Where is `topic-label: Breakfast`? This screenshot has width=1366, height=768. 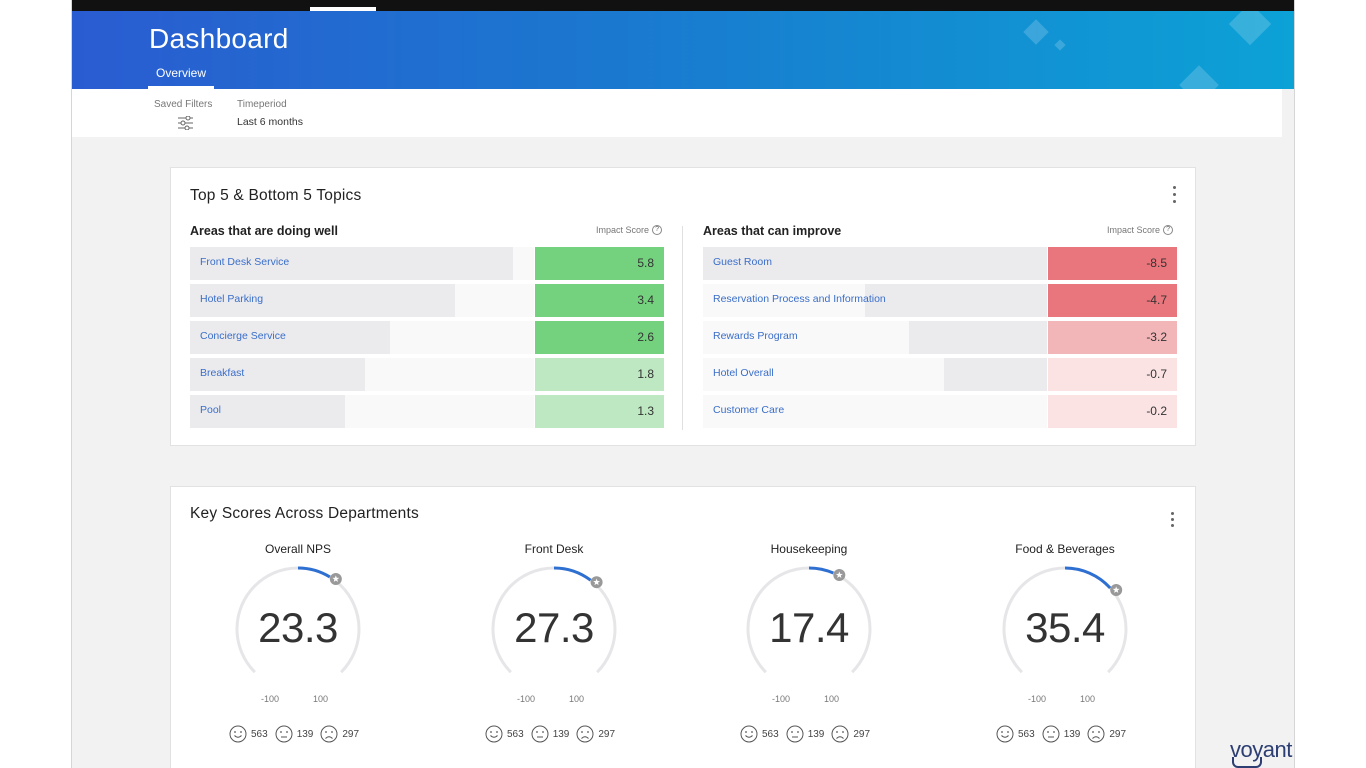 topic-label: Breakfast is located at coordinates (222, 373).